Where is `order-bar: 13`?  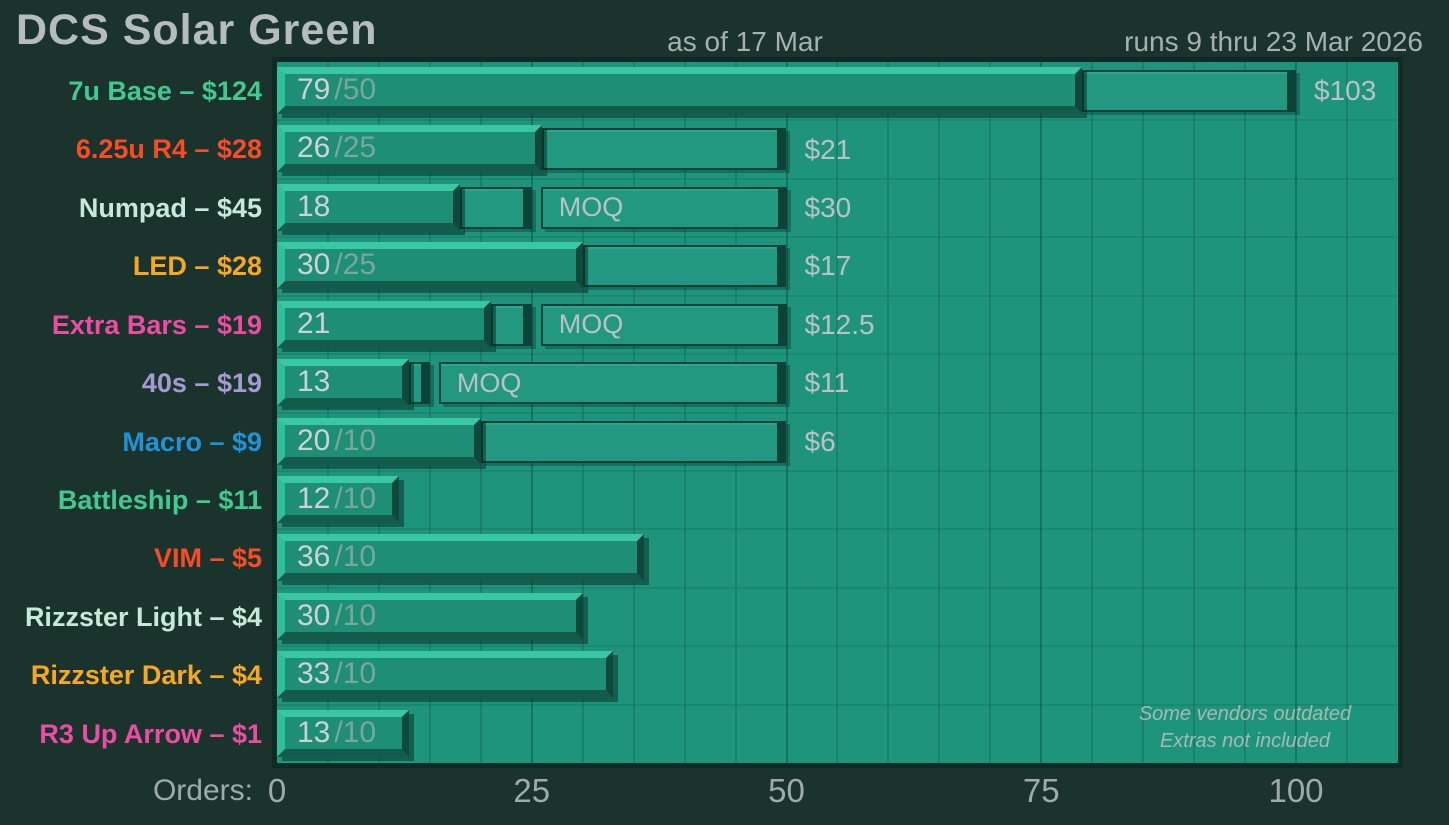 order-bar: 13 is located at coordinates (343, 383).